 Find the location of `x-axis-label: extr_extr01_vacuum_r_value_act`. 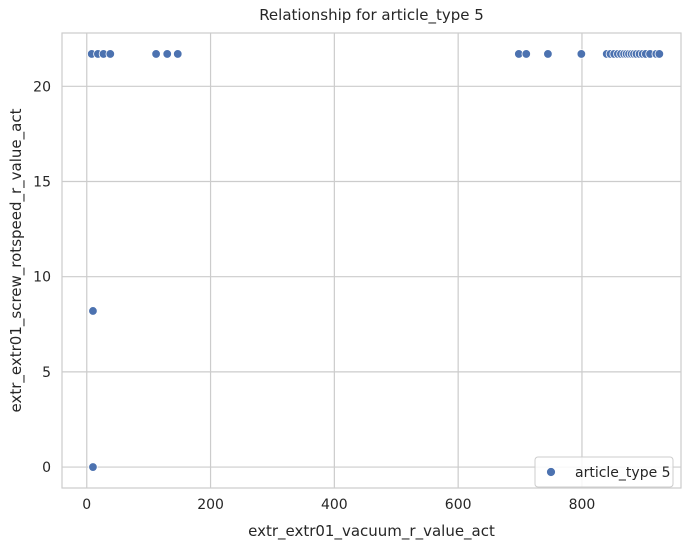

x-axis-label: extr_extr01_vacuum_r_value_act is located at coordinates (371, 531).